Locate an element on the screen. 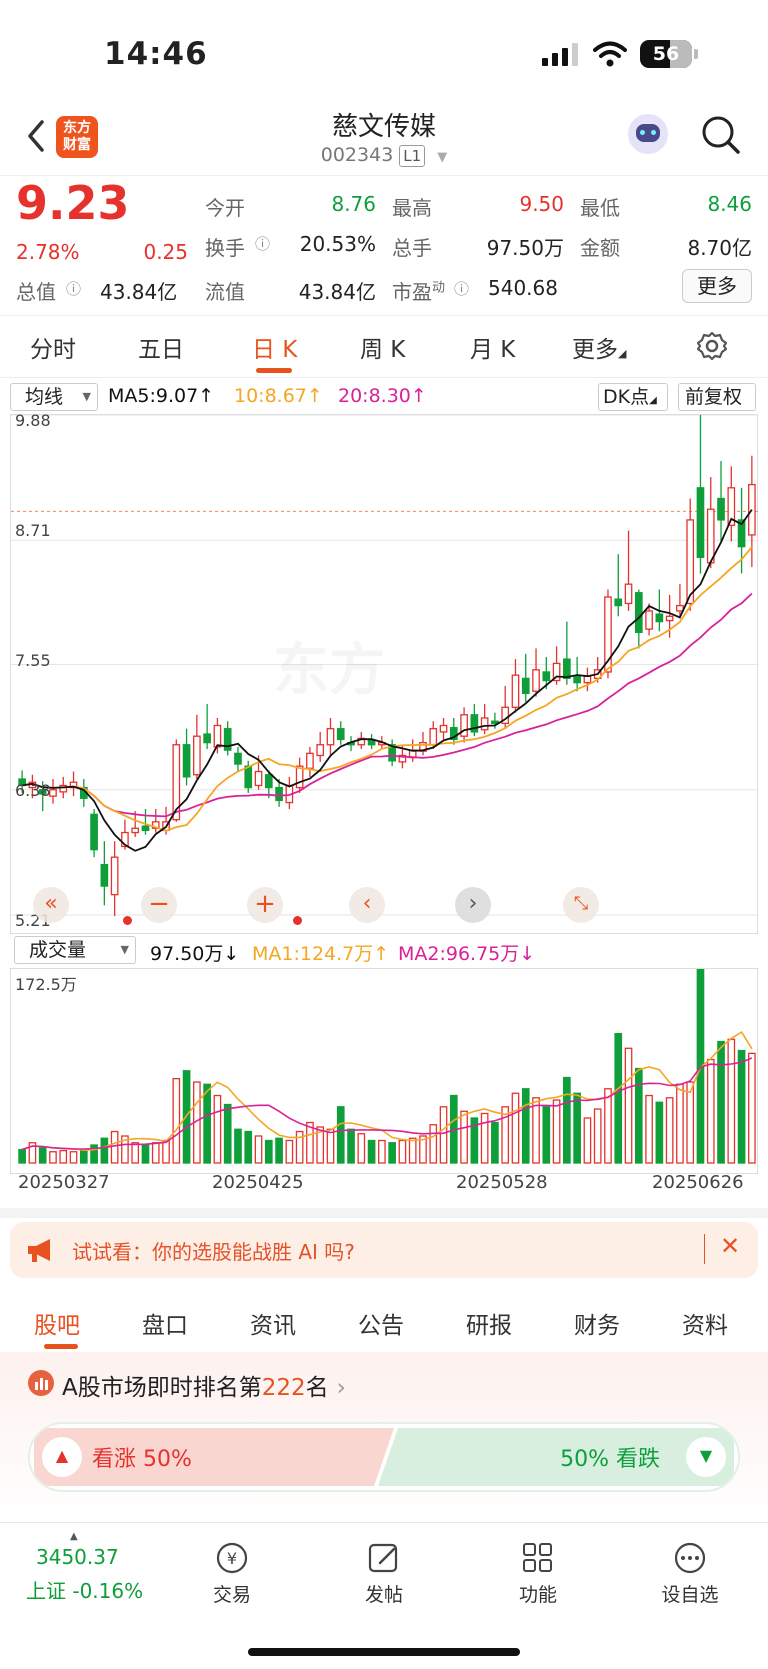 This screenshot has width=768, height=1669. tab-intraday: 分时 is located at coordinates (53, 350).